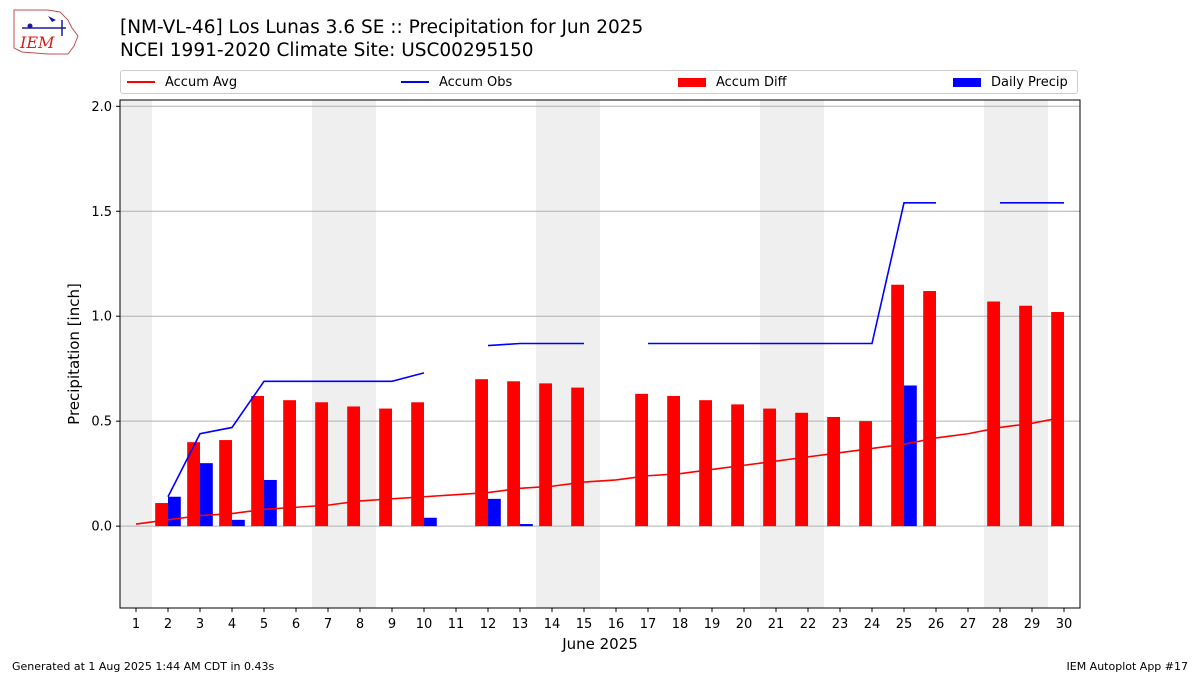 This screenshot has width=1200, height=675. What do you see at coordinates (101, 212) in the screenshot?
I see `y-tick-label-3: 1.5` at bounding box center [101, 212].